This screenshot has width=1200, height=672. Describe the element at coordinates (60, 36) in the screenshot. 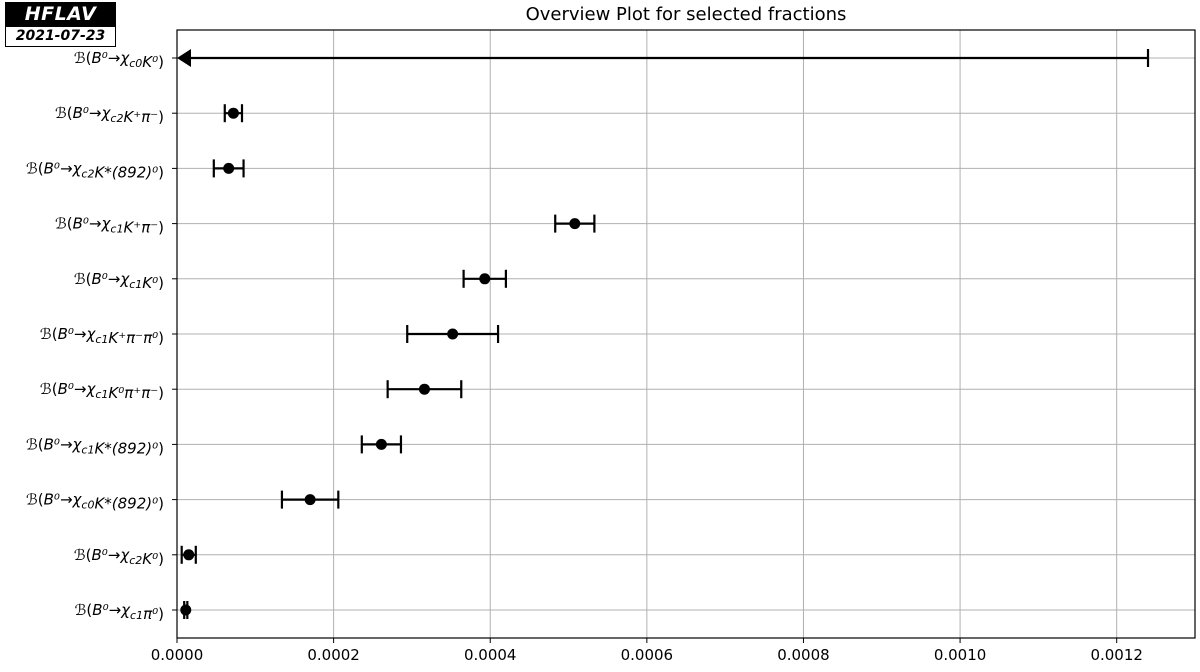

I see `logo-date: 2021-07-23` at that location.